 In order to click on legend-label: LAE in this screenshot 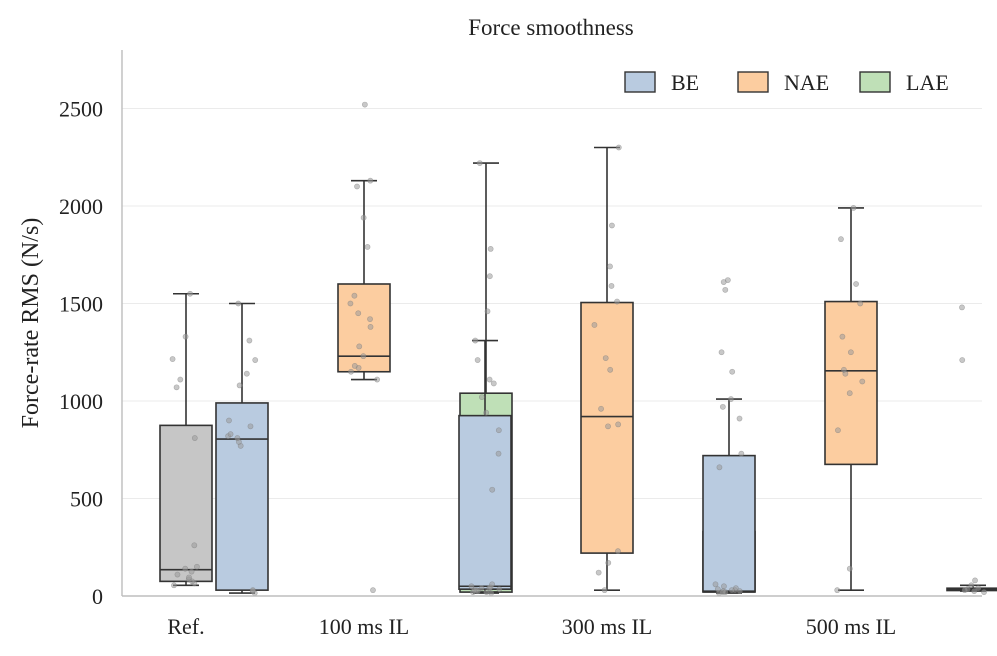, I will do `click(927, 82)`.